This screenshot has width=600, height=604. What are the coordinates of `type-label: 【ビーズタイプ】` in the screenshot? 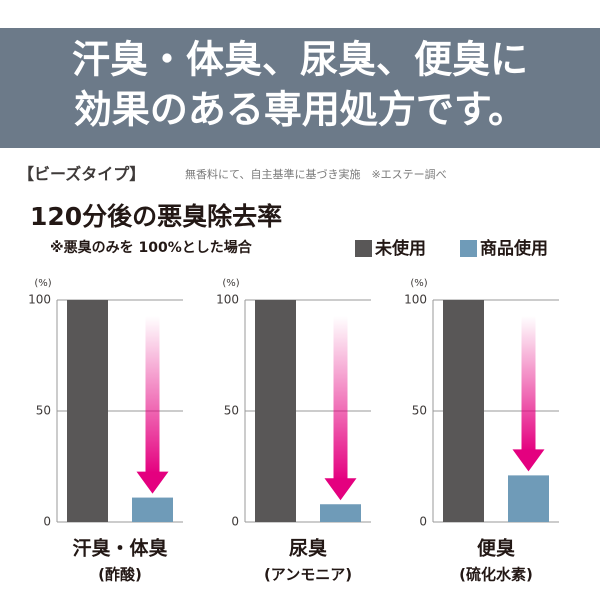 It's located at (81, 174).